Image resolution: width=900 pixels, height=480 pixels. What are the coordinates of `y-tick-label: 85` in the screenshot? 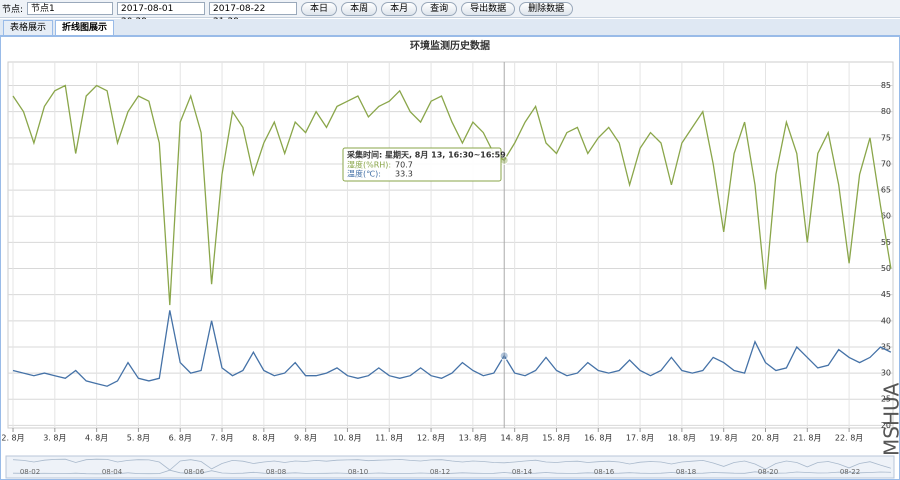 It's located at (886, 85).